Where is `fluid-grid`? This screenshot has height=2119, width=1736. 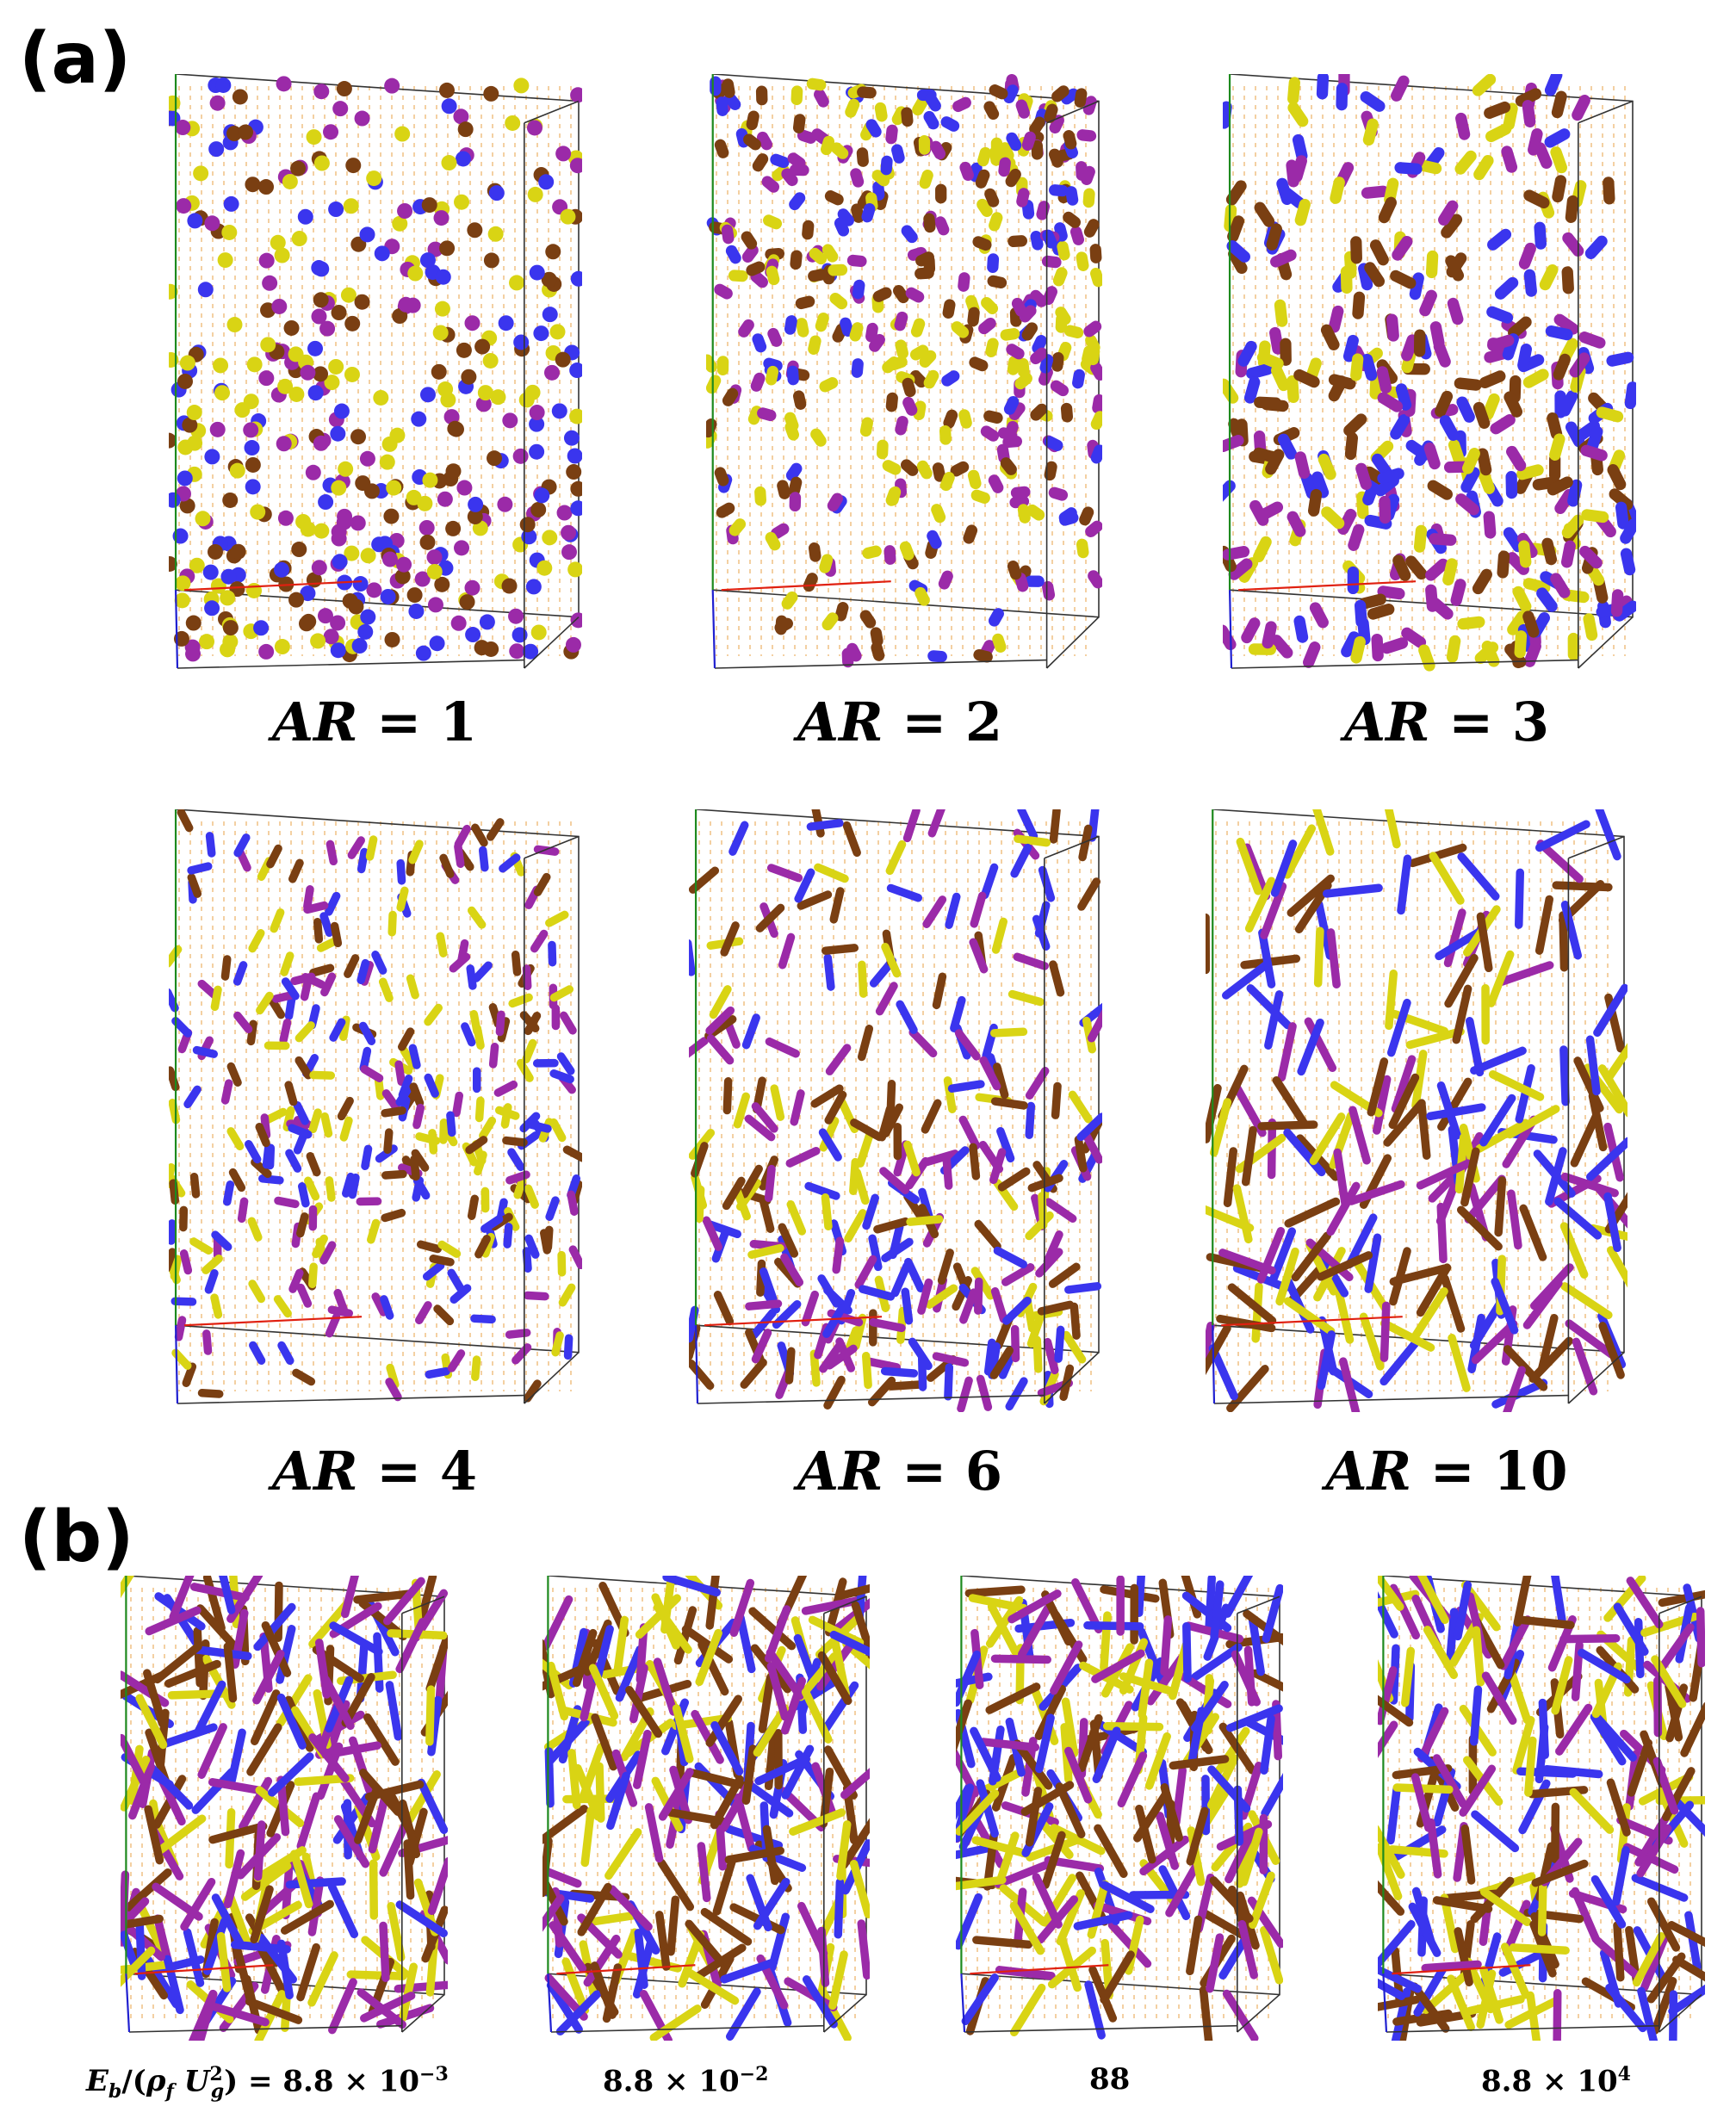
fluid-grid is located at coordinates (375, 1106).